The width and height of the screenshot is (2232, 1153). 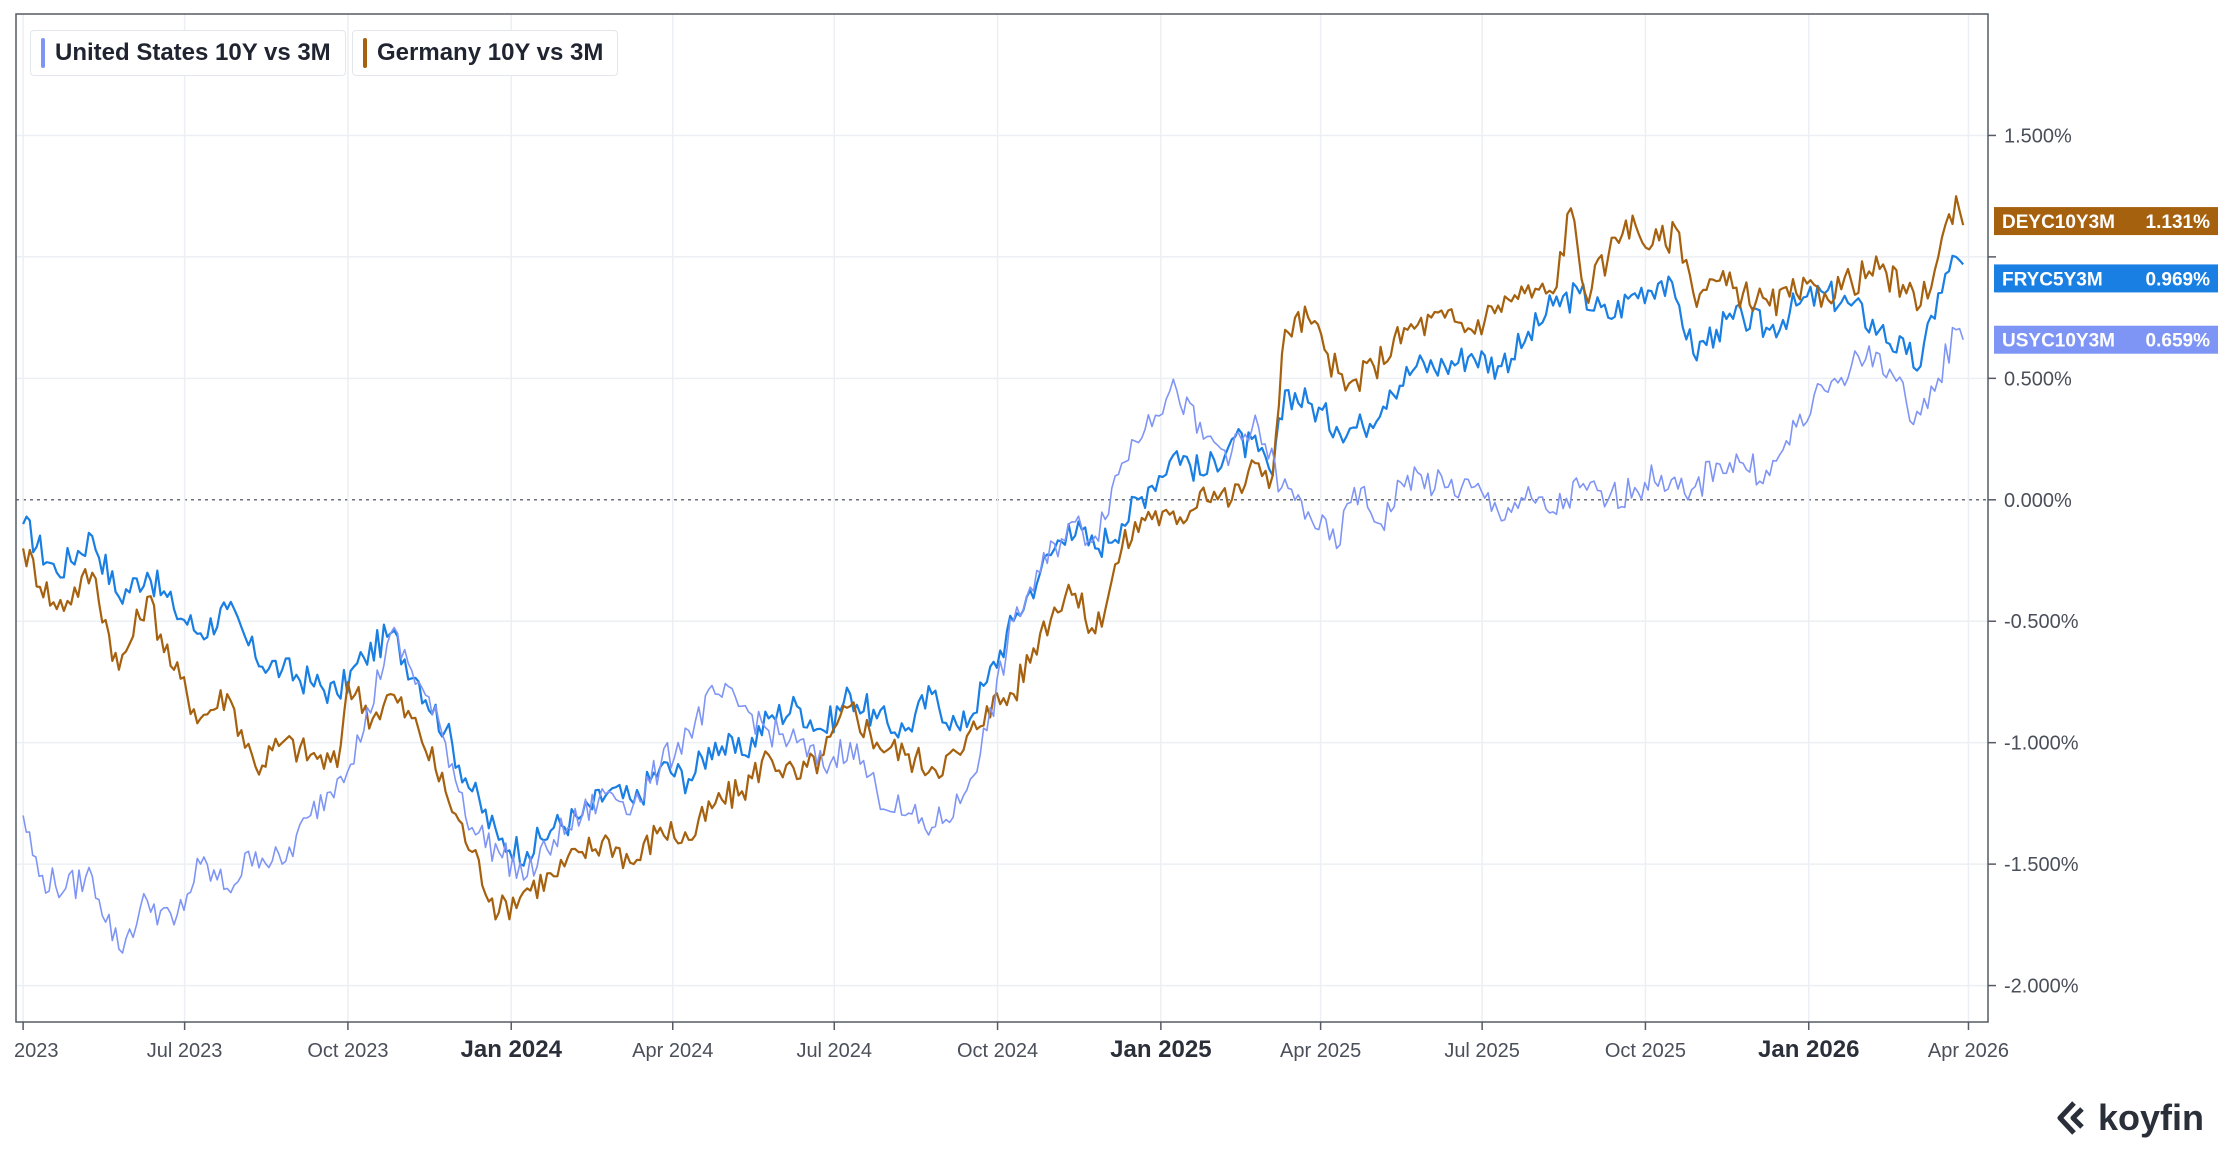 What do you see at coordinates (365, 53) in the screenshot?
I see `legend-swatch-de` at bounding box center [365, 53].